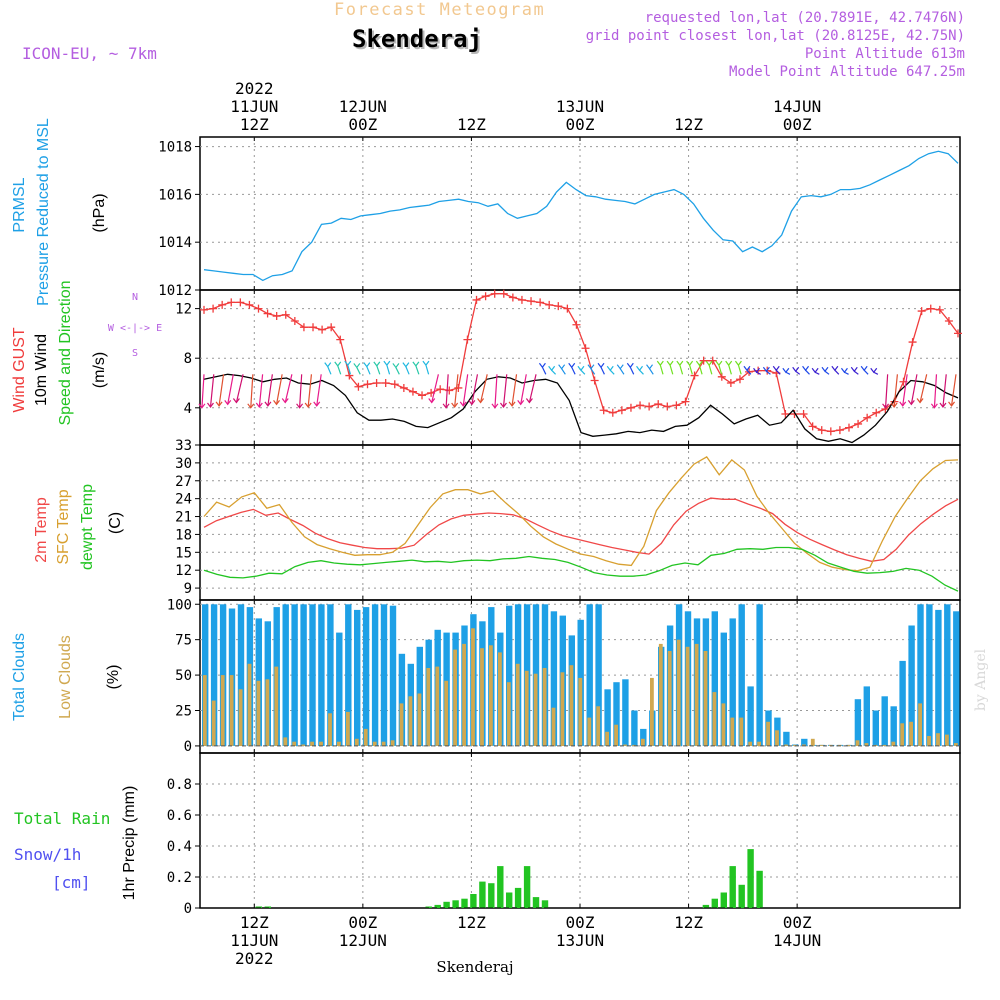 This screenshot has width=1000, height=1000. I want to click on top-time-label: 12JUN, so click(363, 106).